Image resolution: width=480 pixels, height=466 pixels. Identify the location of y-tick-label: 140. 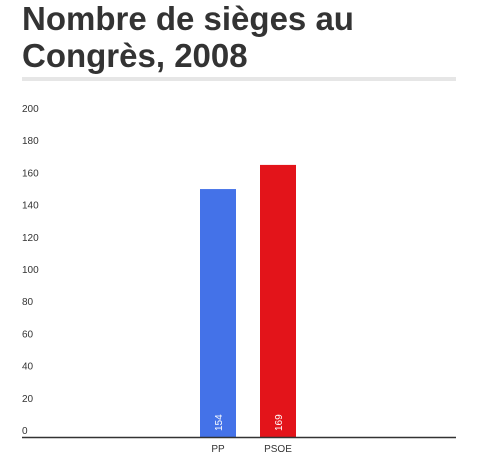
(30, 206).